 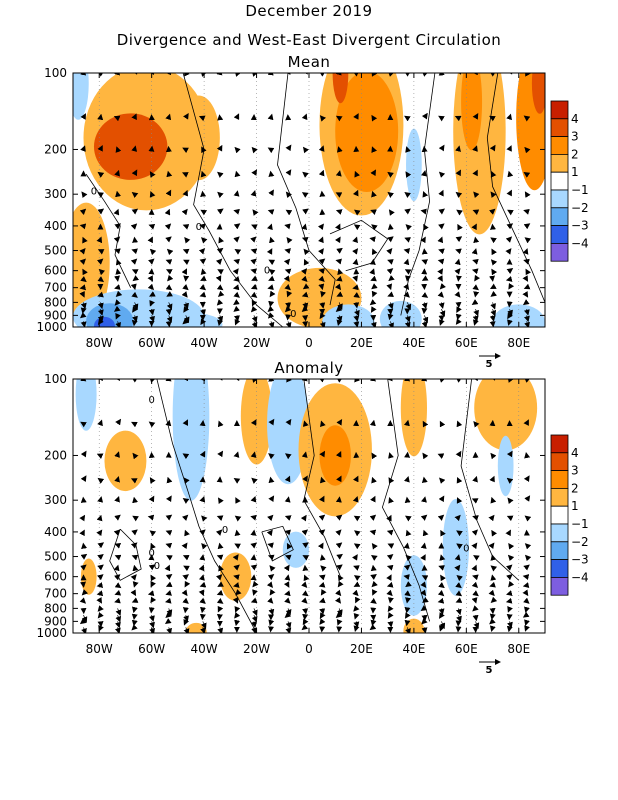 What do you see at coordinates (580, 190) in the screenshot?
I see `colorbar-label: −1` at bounding box center [580, 190].